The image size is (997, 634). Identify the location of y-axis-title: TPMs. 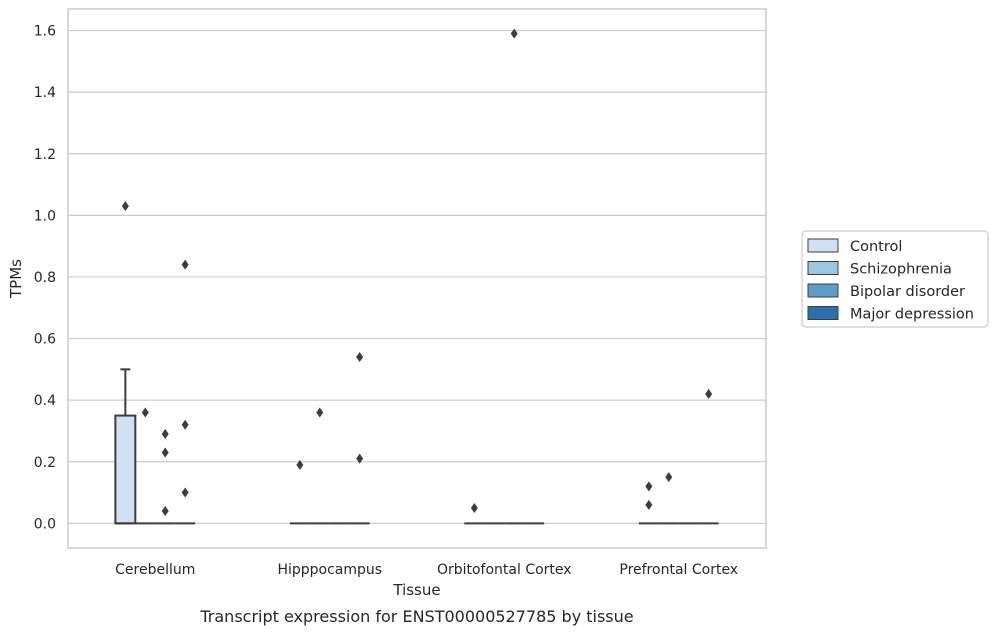
(16, 279).